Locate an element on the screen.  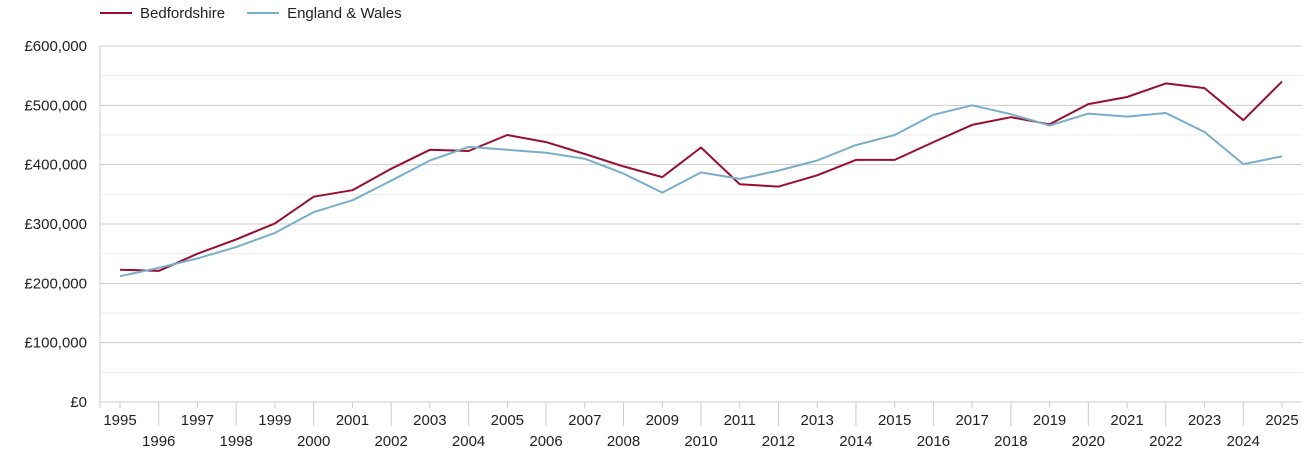
x-tick-label: 1999 is located at coordinates (274, 420).